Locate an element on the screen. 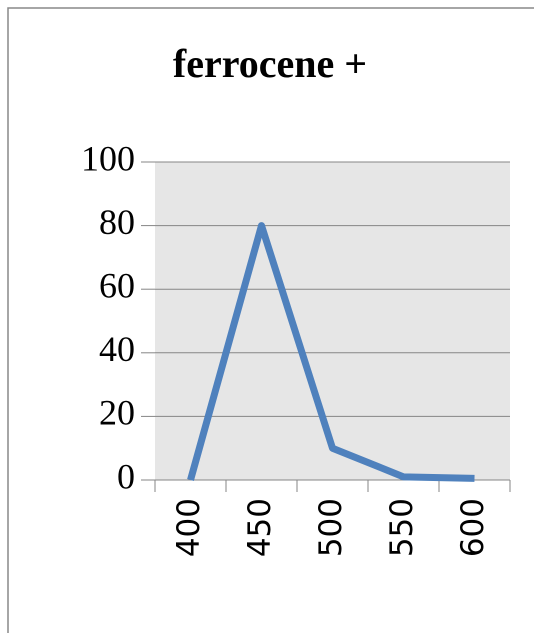 The width and height of the screenshot is (534, 633). x-tick-label: 400 is located at coordinates (189, 527).